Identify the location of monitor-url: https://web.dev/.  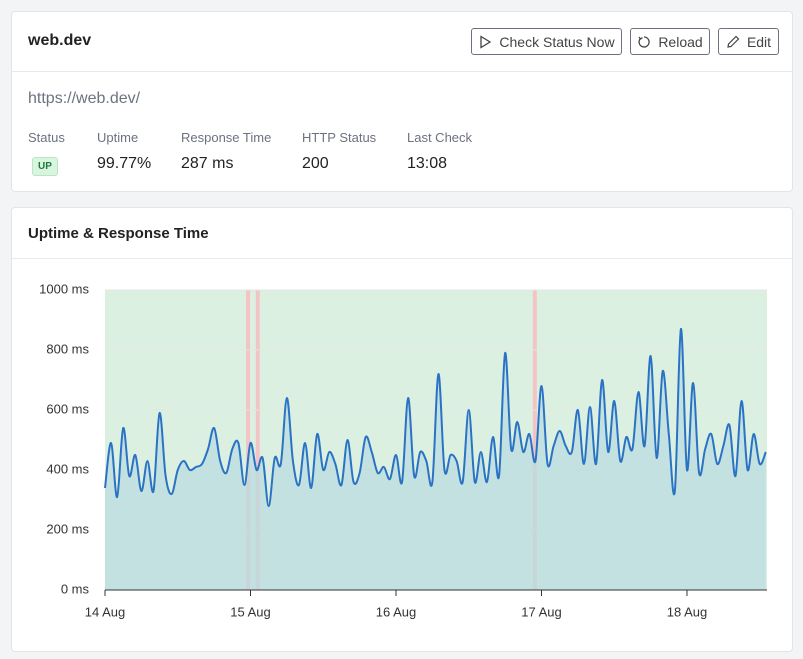
(84, 98).